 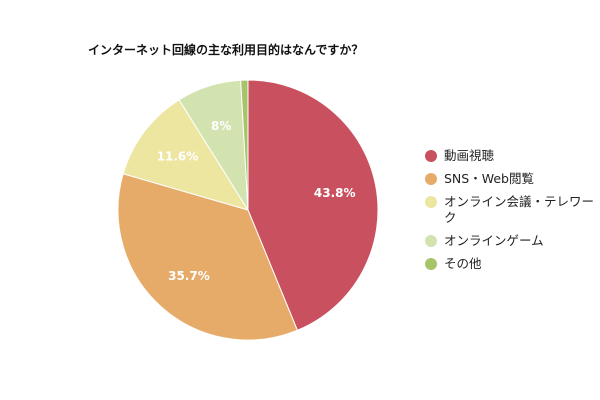 What do you see at coordinates (221, 126) in the screenshot?
I see `data-label-4: 8%` at bounding box center [221, 126].